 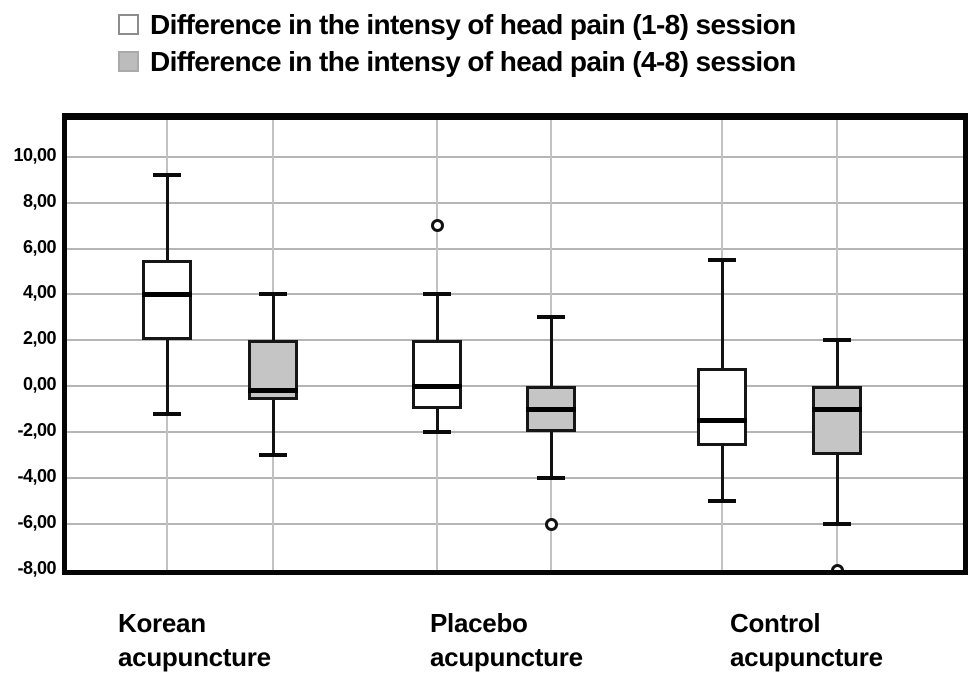 What do you see at coordinates (39, 338) in the screenshot?
I see `y-tick-label: 2,00` at bounding box center [39, 338].